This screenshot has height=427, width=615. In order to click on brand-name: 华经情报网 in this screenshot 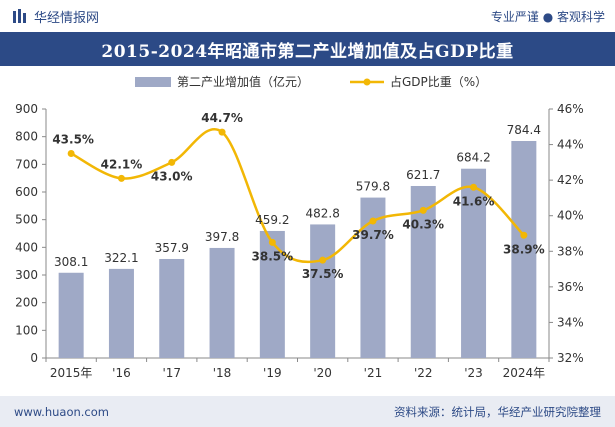, I will do `click(67, 18)`.